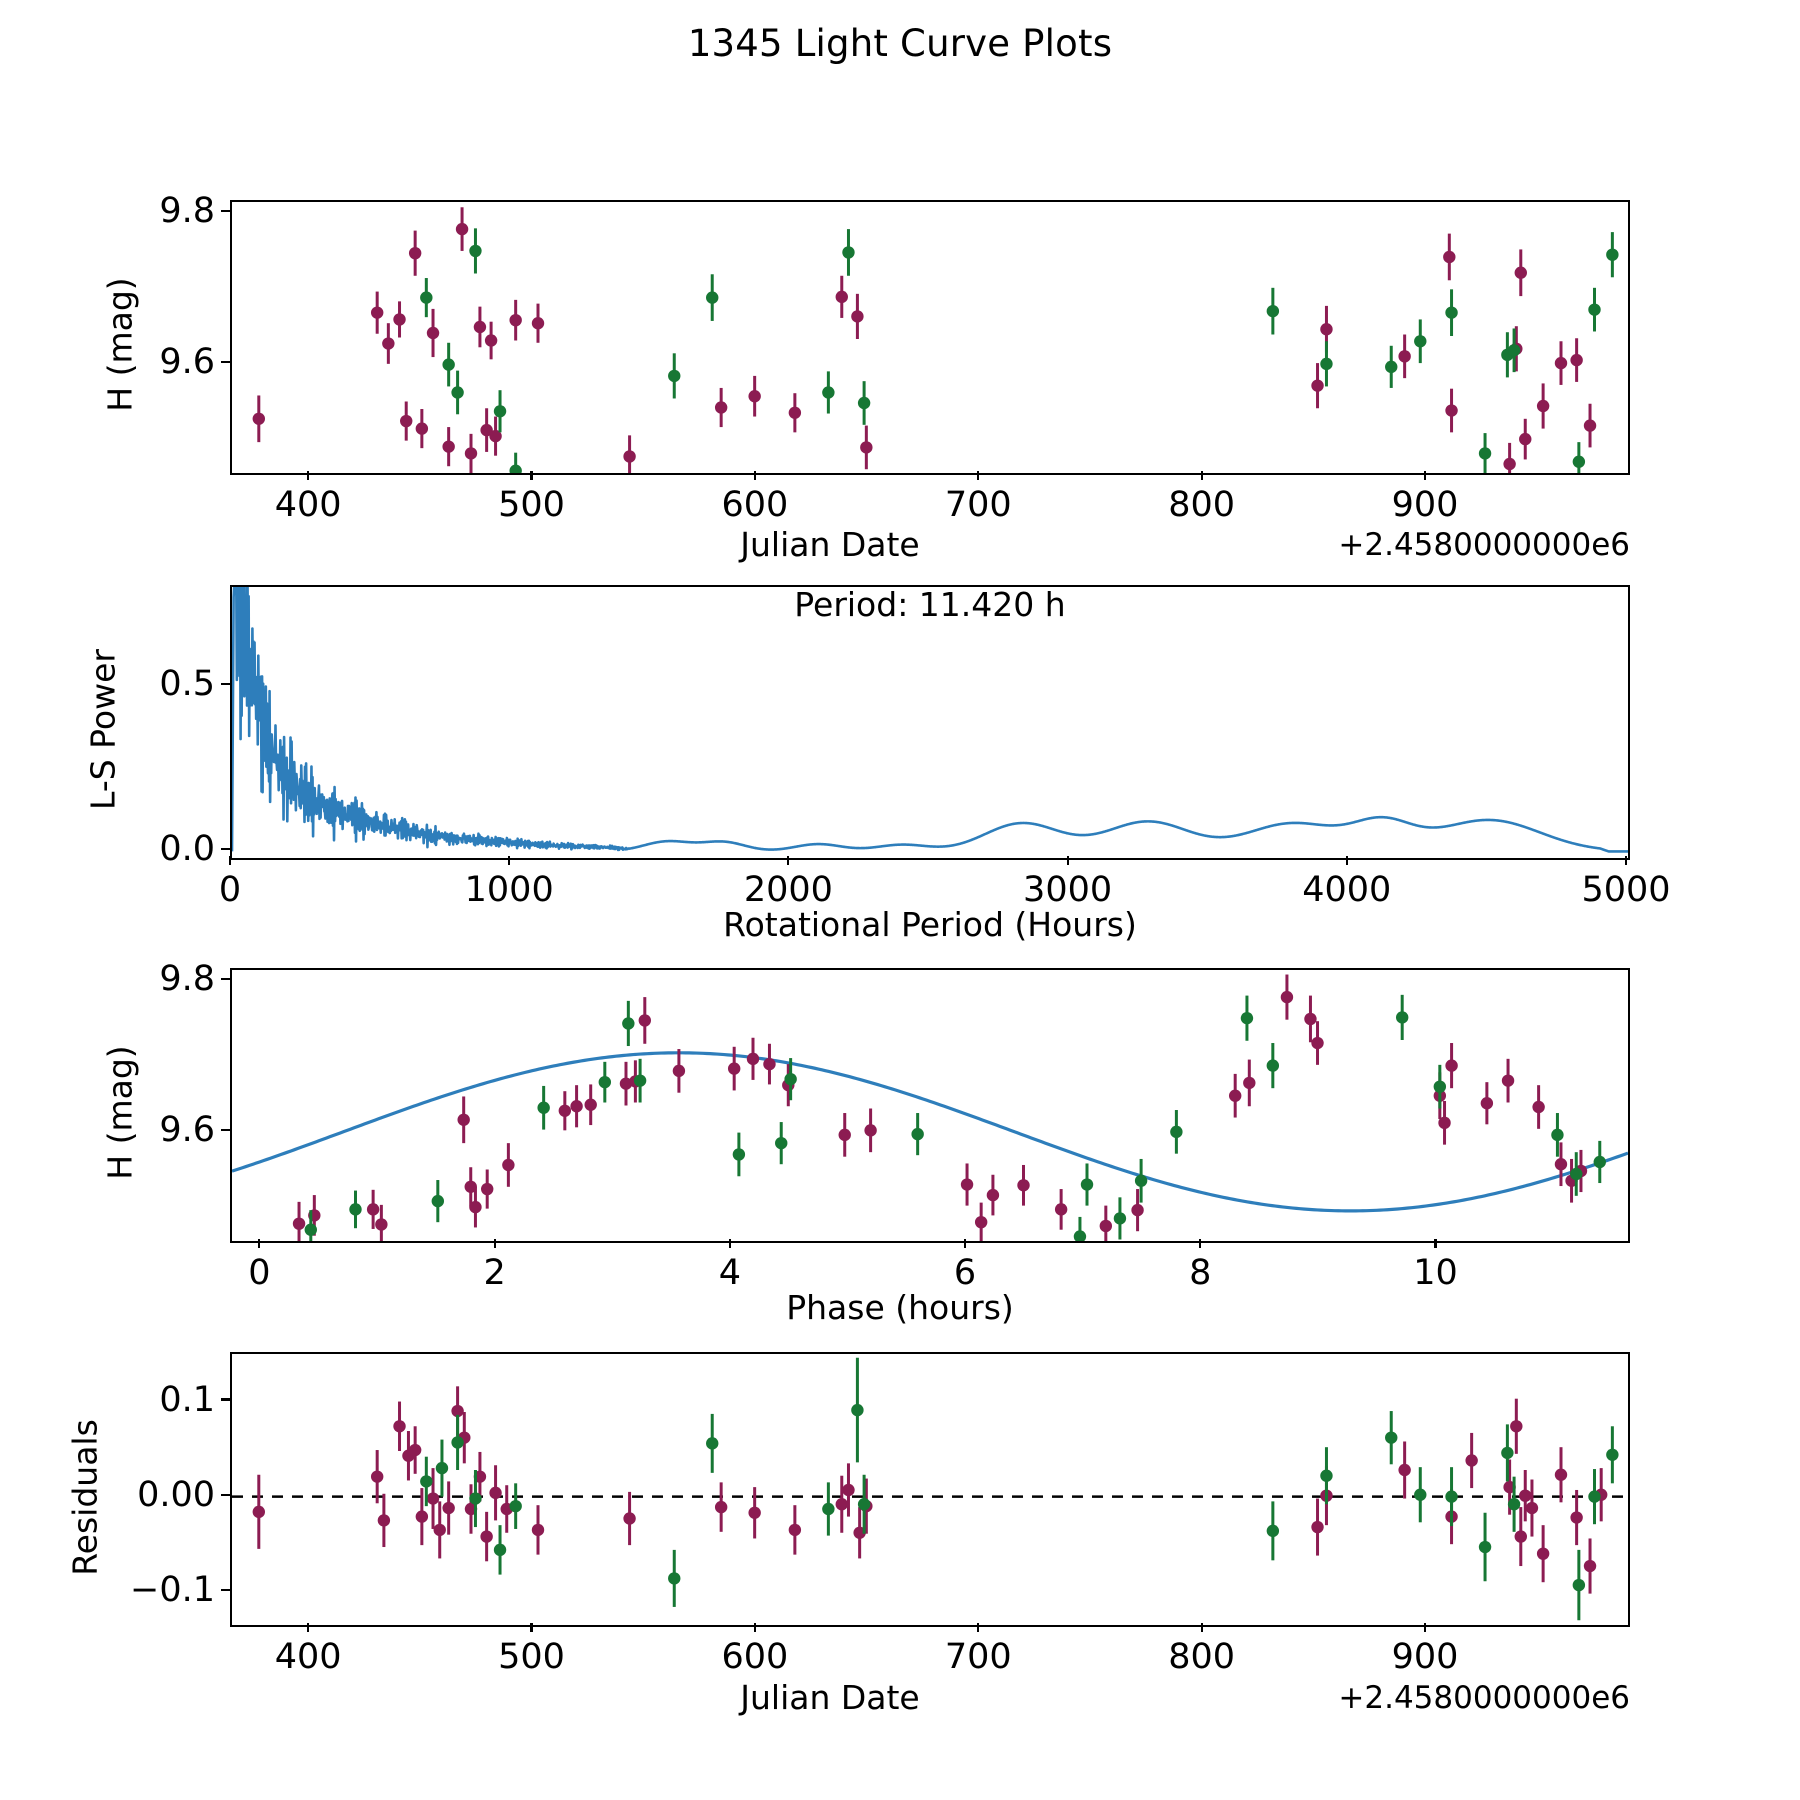 This screenshot has height=1800, width=1800. What do you see at coordinates (900, 1307) in the screenshot?
I see `phase-folded-xlabel: Phase (hours)` at bounding box center [900, 1307].